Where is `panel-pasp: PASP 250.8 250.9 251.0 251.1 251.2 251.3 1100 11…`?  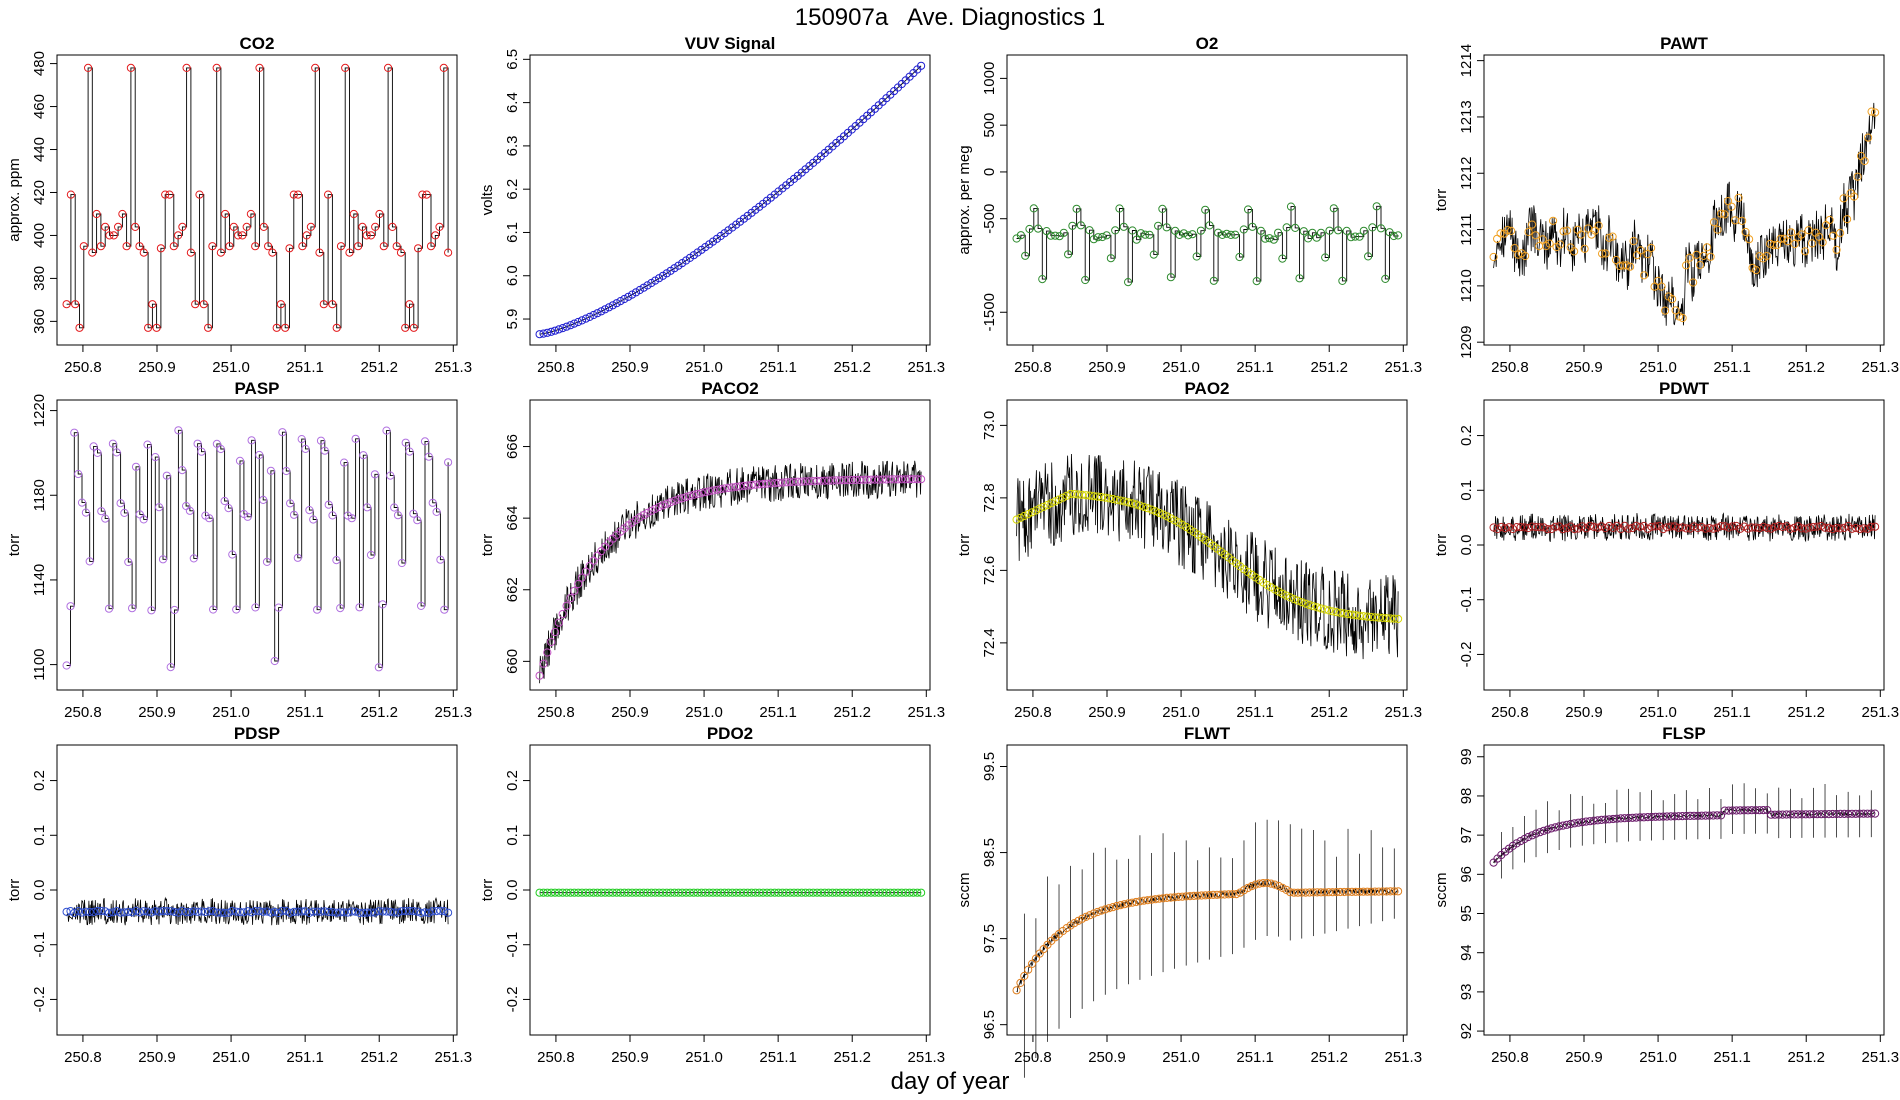
panel-pasp: PASP 250.8 250.9 251.0 251.1 251.2 251.3 1100 11… is located at coordinates (239, 550).